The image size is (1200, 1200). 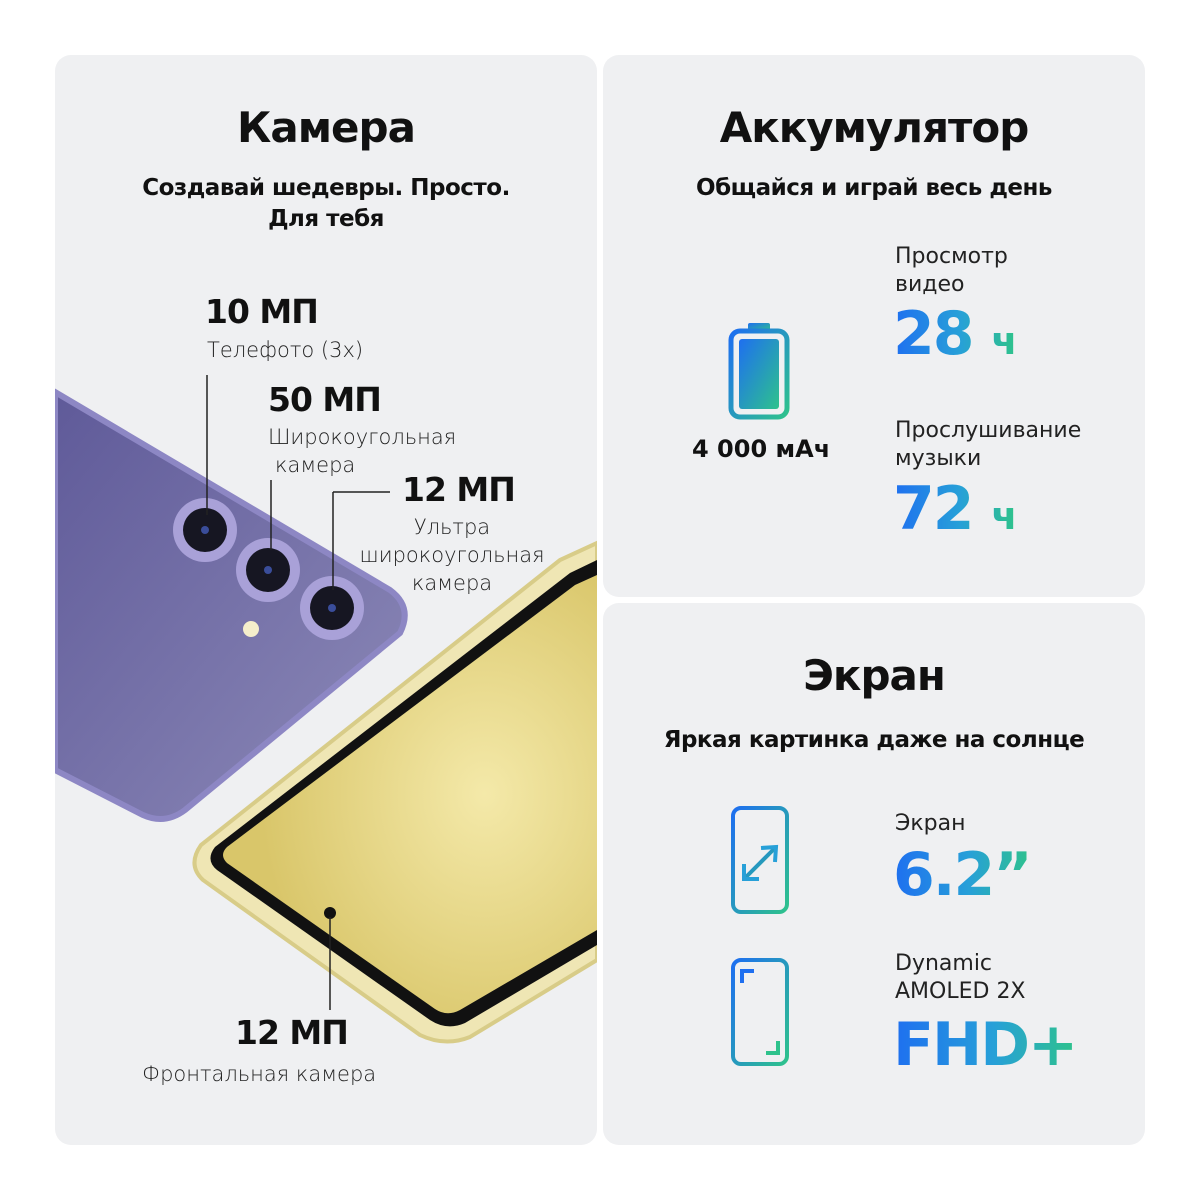 I want to click on battery-subtitle: Общайся и играй весь день, so click(x=874, y=188).